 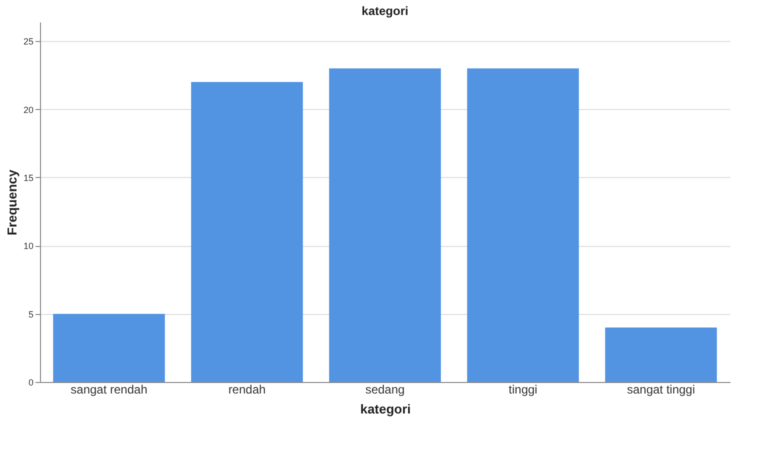 I want to click on y-tick-label: 25, so click(x=28, y=41).